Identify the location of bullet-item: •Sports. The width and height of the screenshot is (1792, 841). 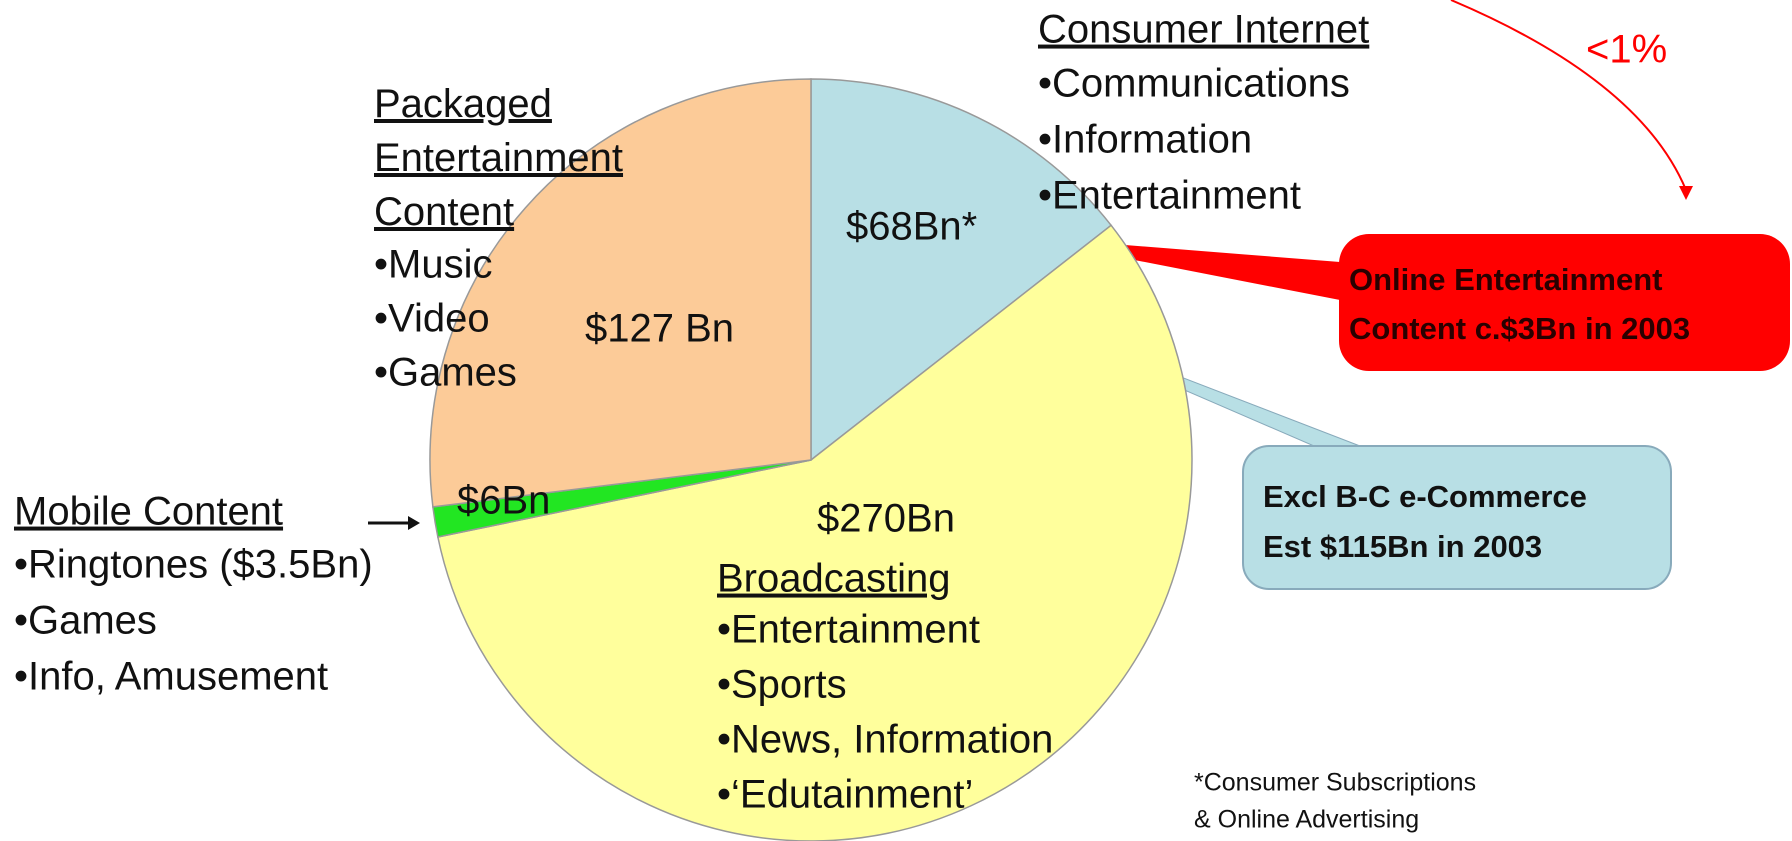
(782, 685).